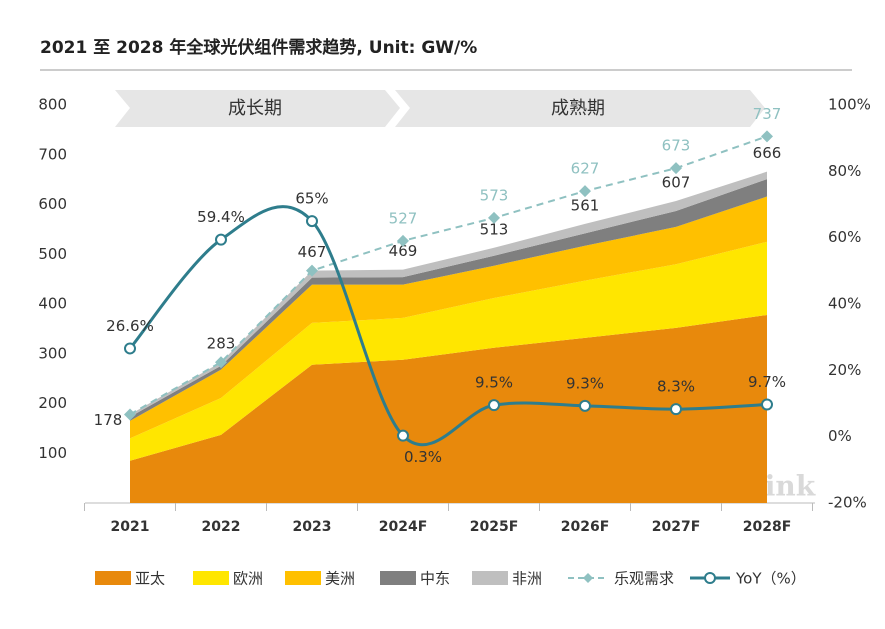  What do you see at coordinates (221, 527) in the screenshot?
I see `x-tick-label: 2022` at bounding box center [221, 527].